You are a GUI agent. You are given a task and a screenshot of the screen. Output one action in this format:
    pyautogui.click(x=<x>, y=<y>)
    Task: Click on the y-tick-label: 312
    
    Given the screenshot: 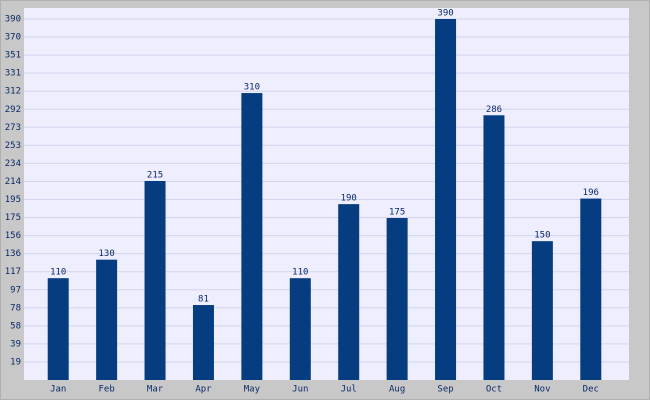 What is the action you would take?
    pyautogui.click(x=13, y=92)
    